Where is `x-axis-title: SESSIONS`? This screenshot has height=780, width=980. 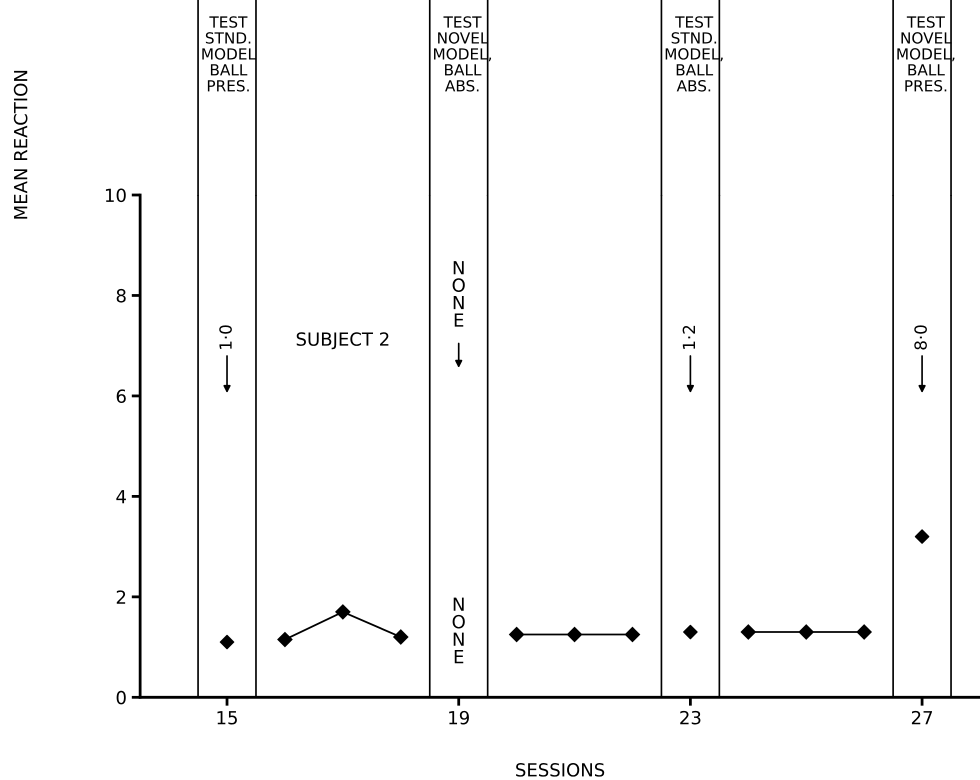 x-axis-title: SESSIONS is located at coordinates (560, 770).